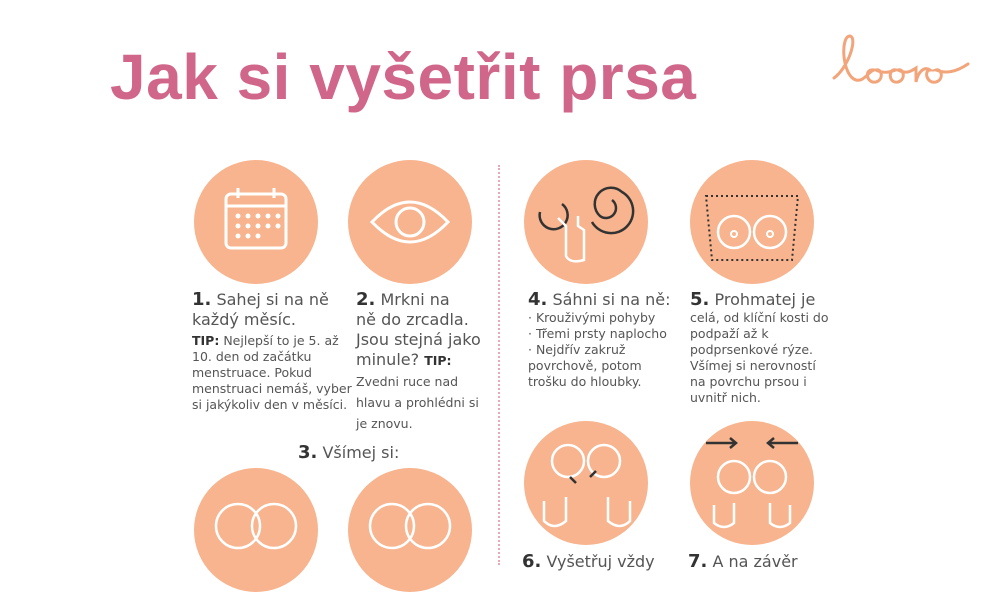 Image resolution: width=1000 pixels, height=592 pixels. I want to click on breast-area-icon, so click(752, 222).